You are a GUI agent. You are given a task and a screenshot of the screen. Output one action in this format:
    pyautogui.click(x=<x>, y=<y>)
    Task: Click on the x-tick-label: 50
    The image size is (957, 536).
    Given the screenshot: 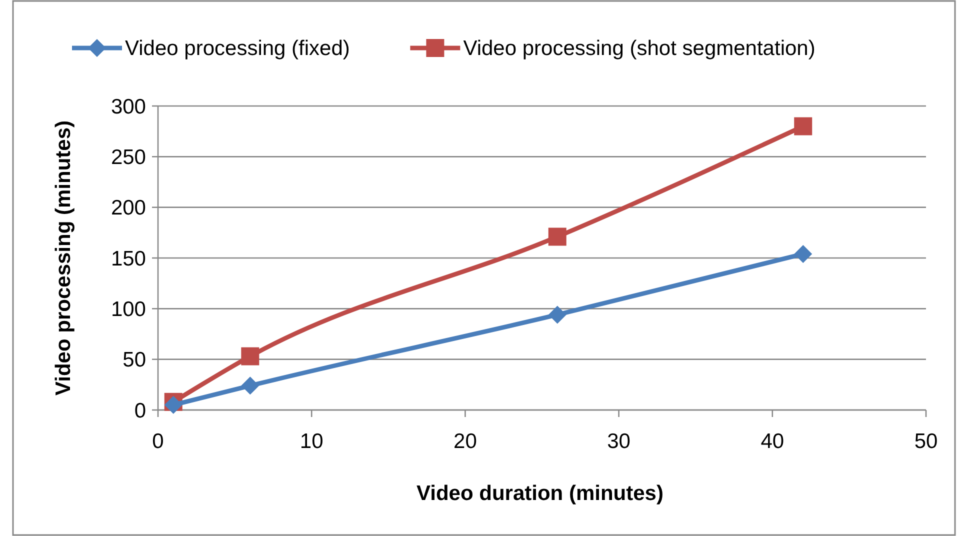 What is the action you would take?
    pyautogui.click(x=926, y=441)
    